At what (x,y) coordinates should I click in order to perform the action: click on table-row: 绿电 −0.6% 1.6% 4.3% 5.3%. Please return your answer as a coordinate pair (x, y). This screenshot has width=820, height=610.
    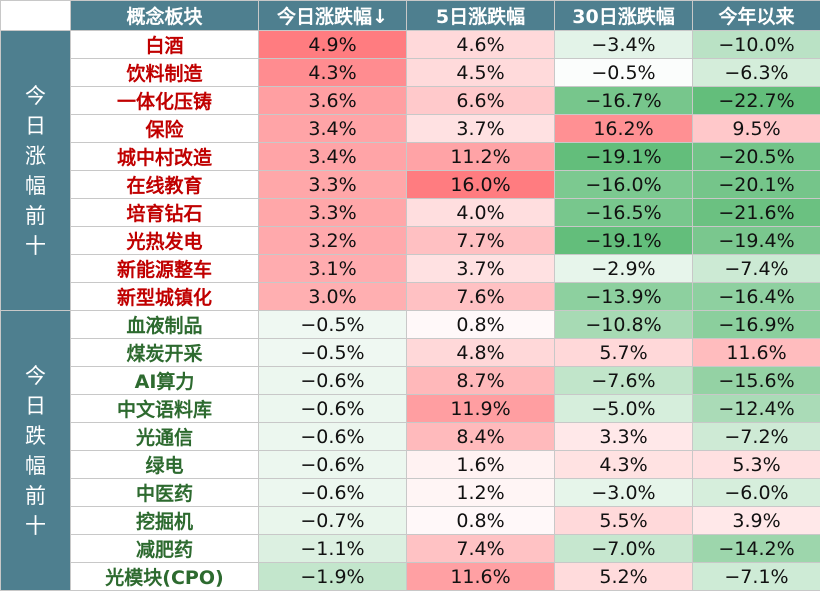
    Looking at the image, I should click on (410, 464).